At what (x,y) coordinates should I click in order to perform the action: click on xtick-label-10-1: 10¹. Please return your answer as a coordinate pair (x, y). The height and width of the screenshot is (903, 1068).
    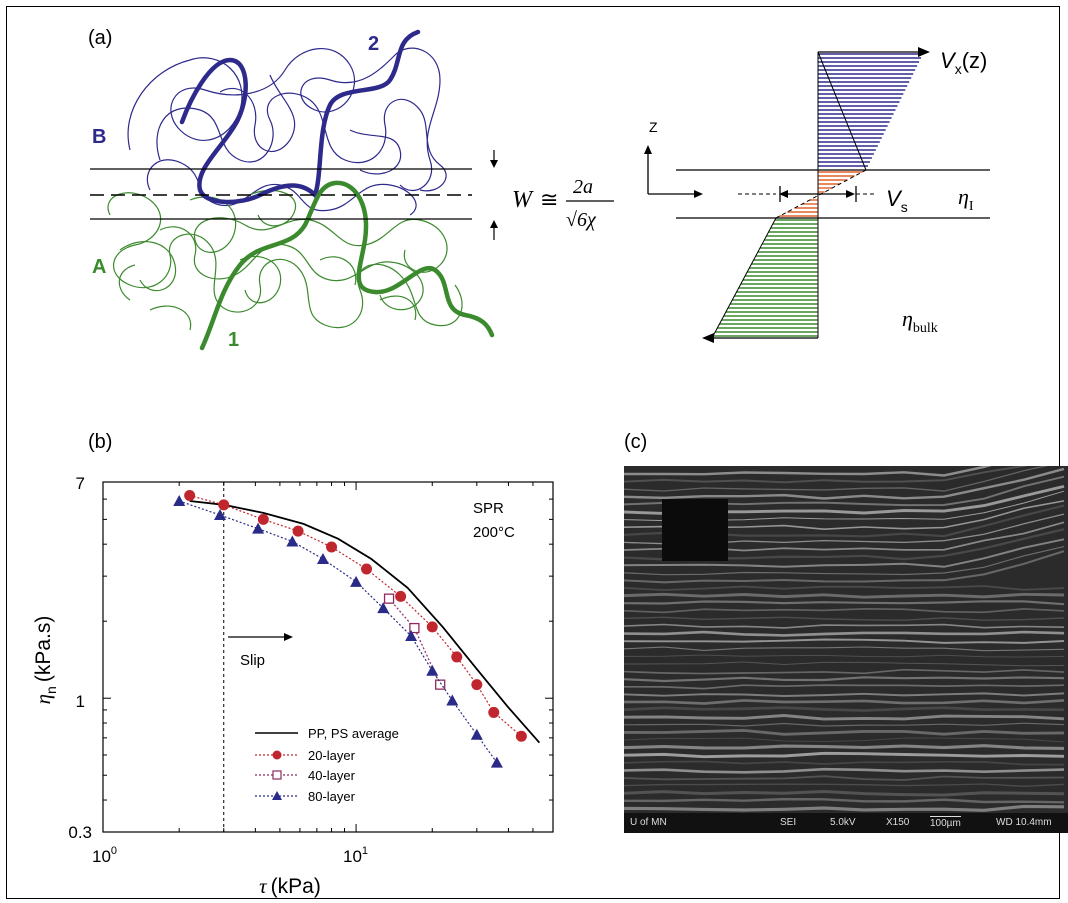
    Looking at the image, I should click on (355, 855).